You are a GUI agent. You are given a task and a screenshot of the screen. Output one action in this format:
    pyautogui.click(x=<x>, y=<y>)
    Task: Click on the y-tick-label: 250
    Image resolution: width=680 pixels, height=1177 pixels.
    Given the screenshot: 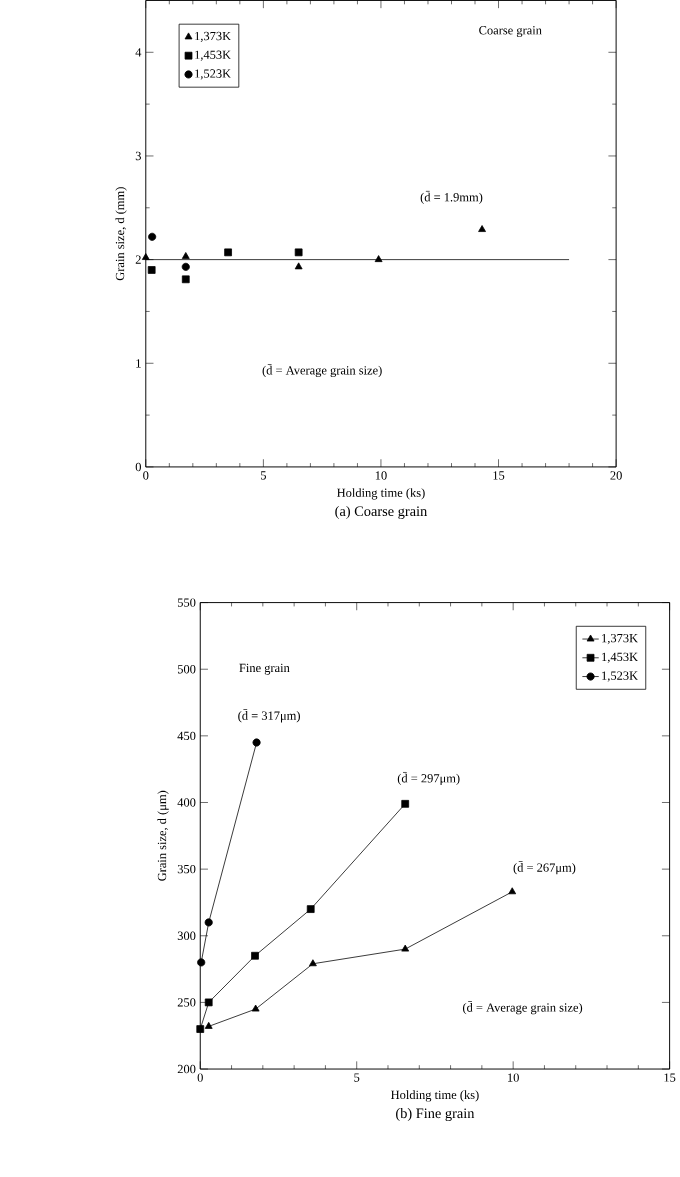 What is the action you would take?
    pyautogui.click(x=186, y=1002)
    